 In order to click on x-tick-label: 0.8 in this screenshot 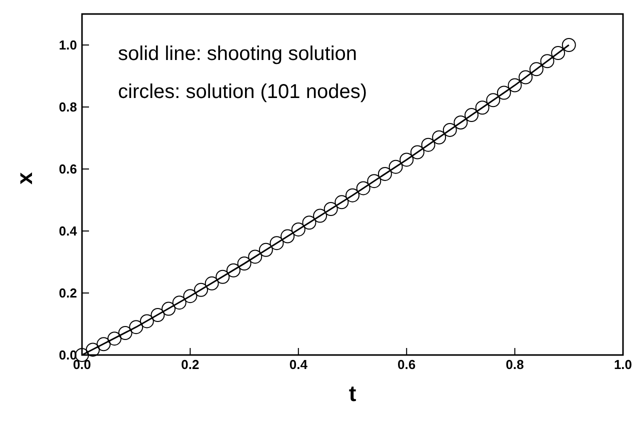, I will do `click(515, 364)`.